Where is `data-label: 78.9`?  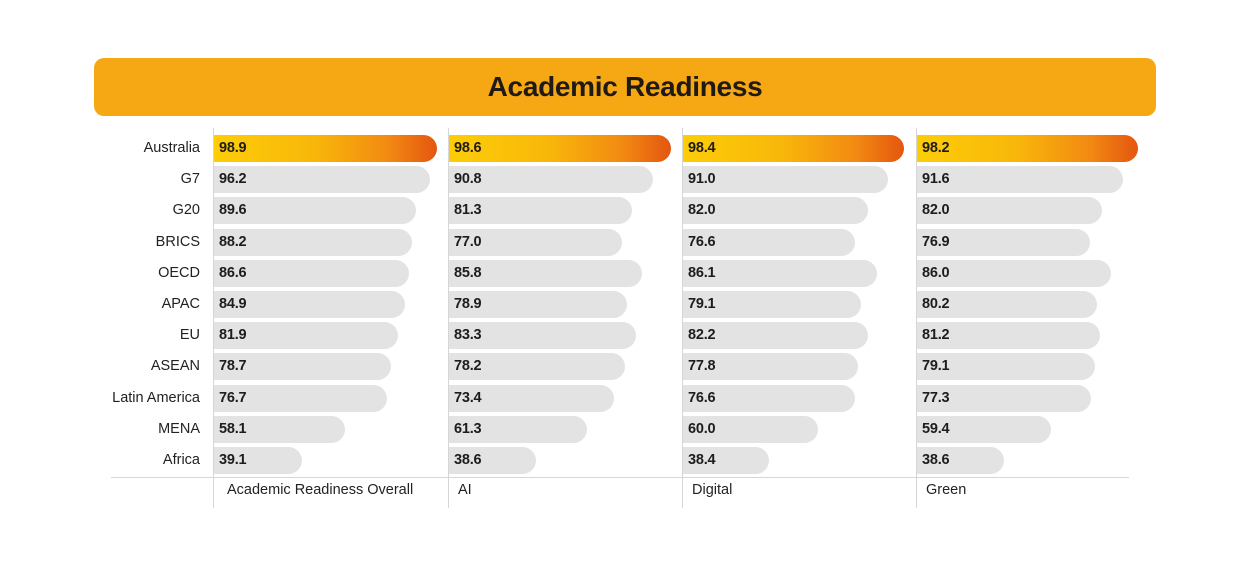
data-label: 78.9 is located at coordinates (468, 304).